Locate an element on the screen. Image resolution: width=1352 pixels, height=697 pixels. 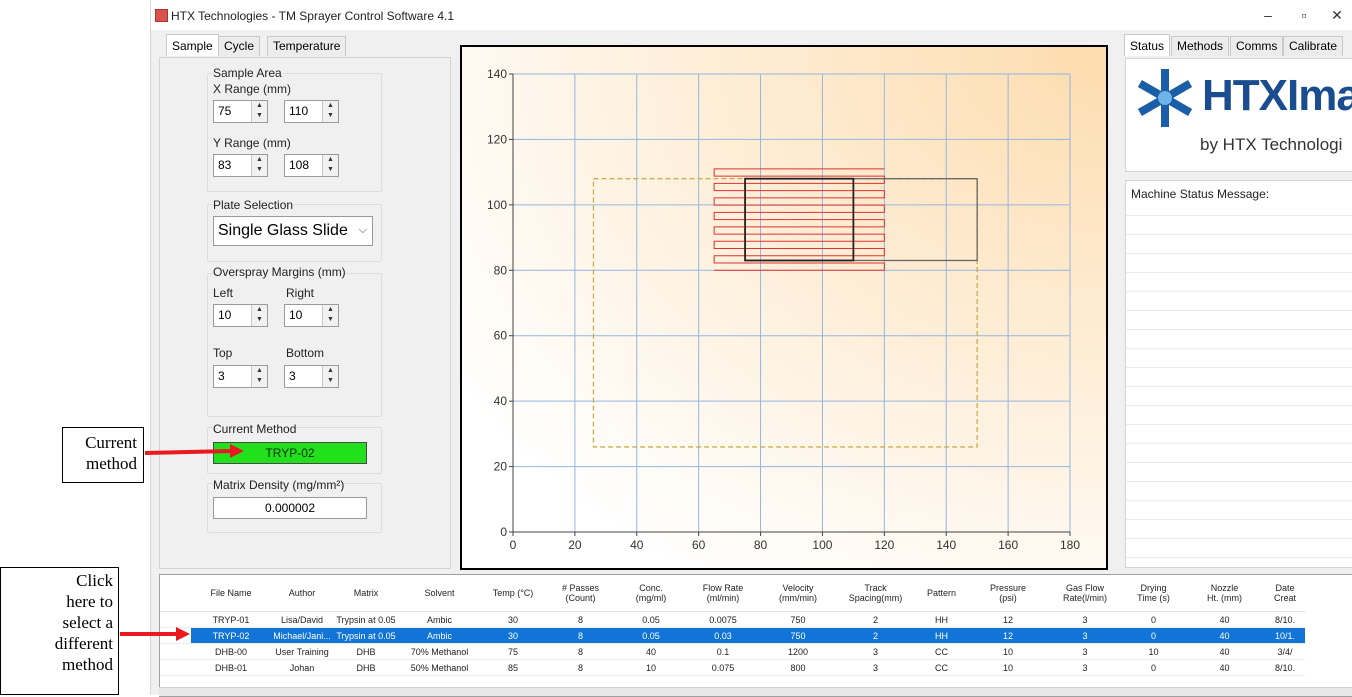
column-header: Pressure (psi) is located at coordinates (1008, 593).